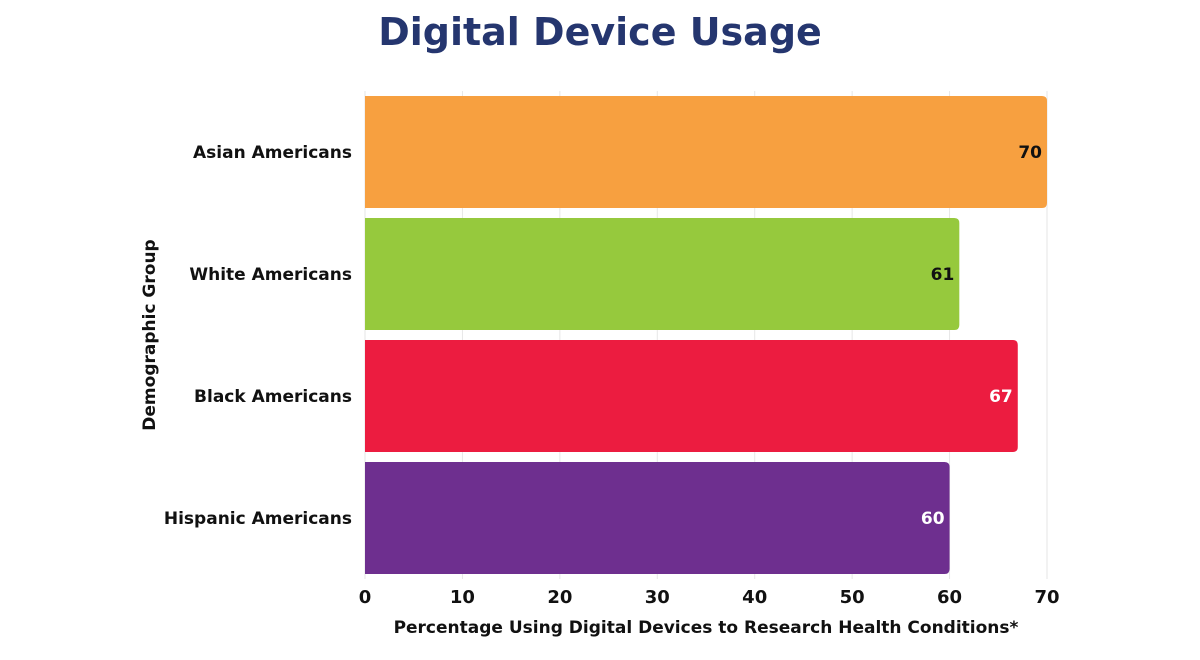 The height and width of the screenshot is (660, 1200). What do you see at coordinates (754, 597) in the screenshot?
I see `x-tick-label: 40` at bounding box center [754, 597].